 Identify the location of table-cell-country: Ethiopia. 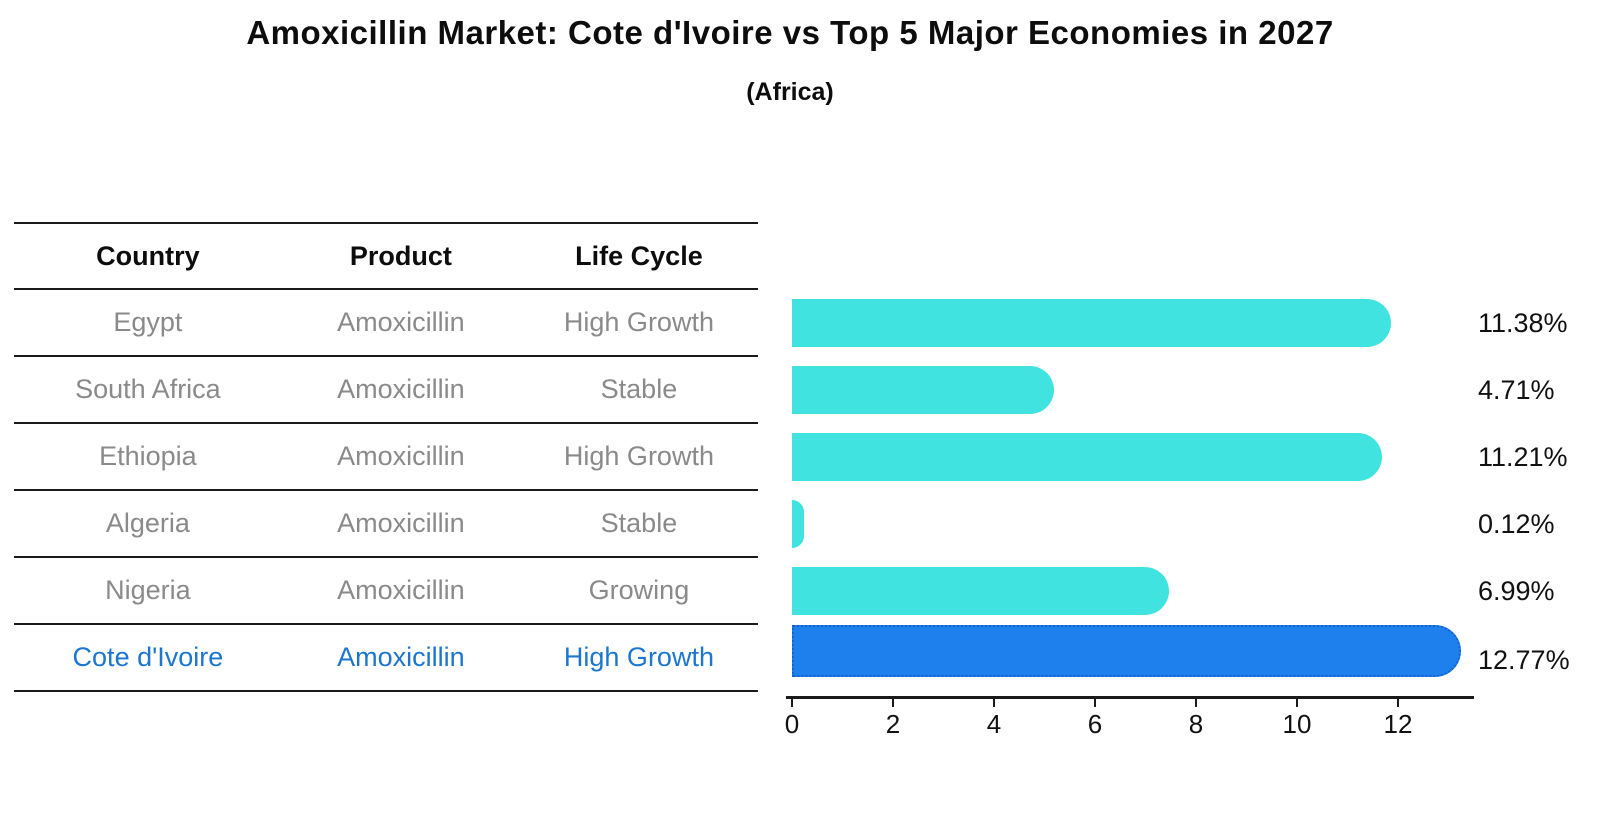
(148, 456).